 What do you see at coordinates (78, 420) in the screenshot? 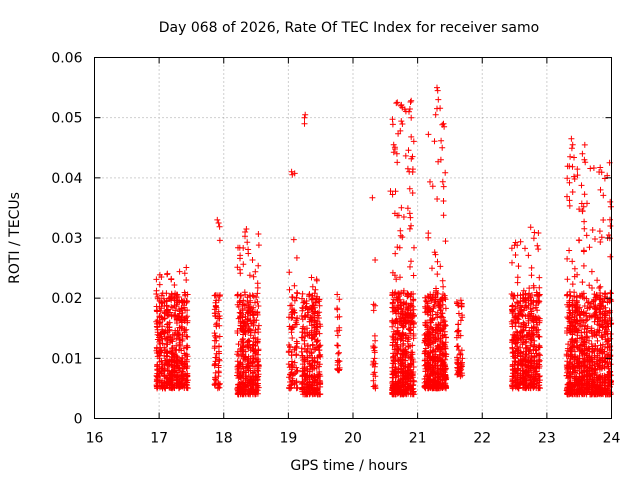
I see `y-tick-label: 0` at bounding box center [78, 420].